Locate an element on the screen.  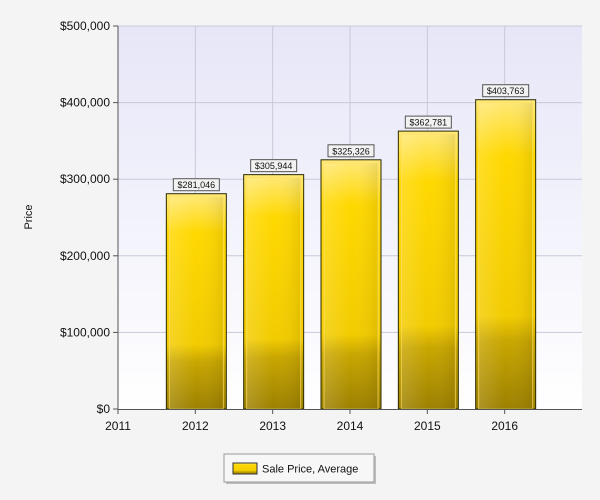
data-label: $305,944 is located at coordinates (274, 166).